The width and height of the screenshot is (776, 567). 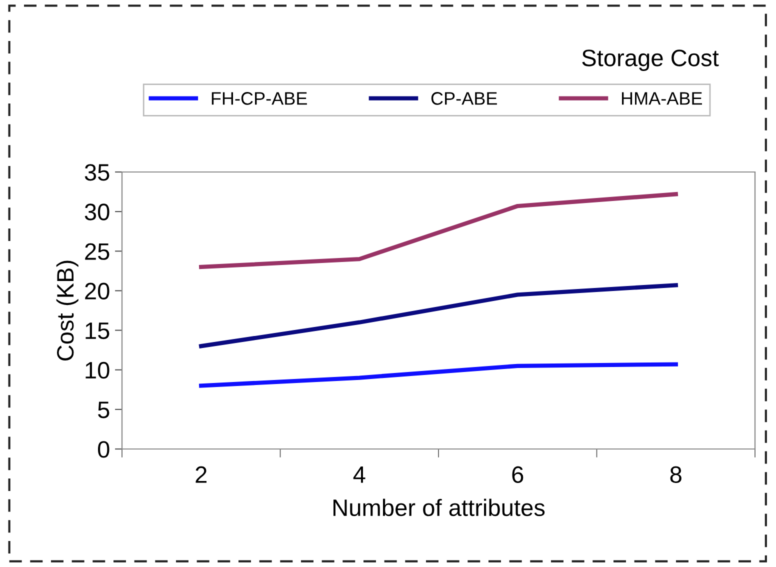 I want to click on legend-label: FH-CP-ABE, so click(x=259, y=98).